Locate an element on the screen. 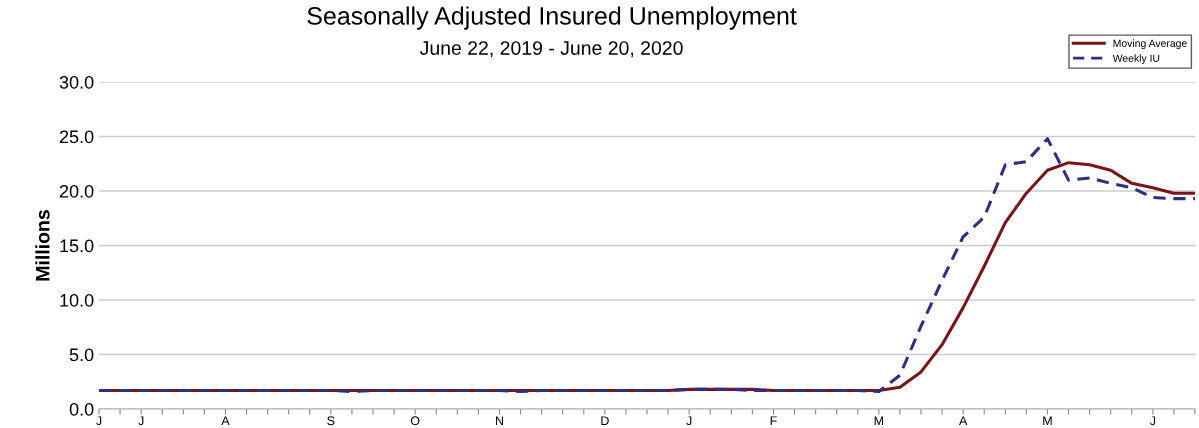 This screenshot has width=1199, height=428. y-axis-title: Millions is located at coordinates (42, 245).